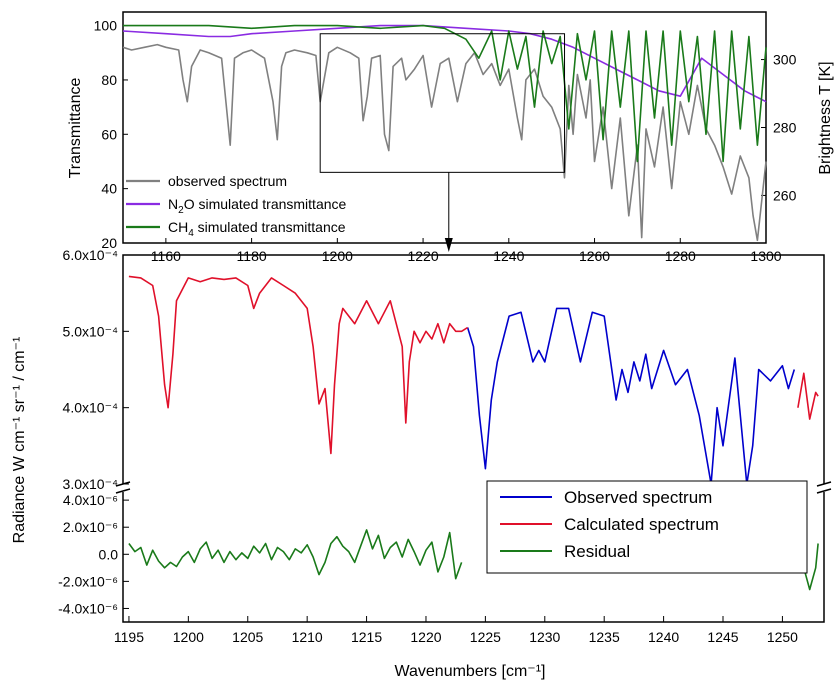 This screenshot has height=682, width=837. What do you see at coordinates (722, 637) in the screenshot?
I see `bottom-x-tick-label-10: 1245` at bounding box center [722, 637].